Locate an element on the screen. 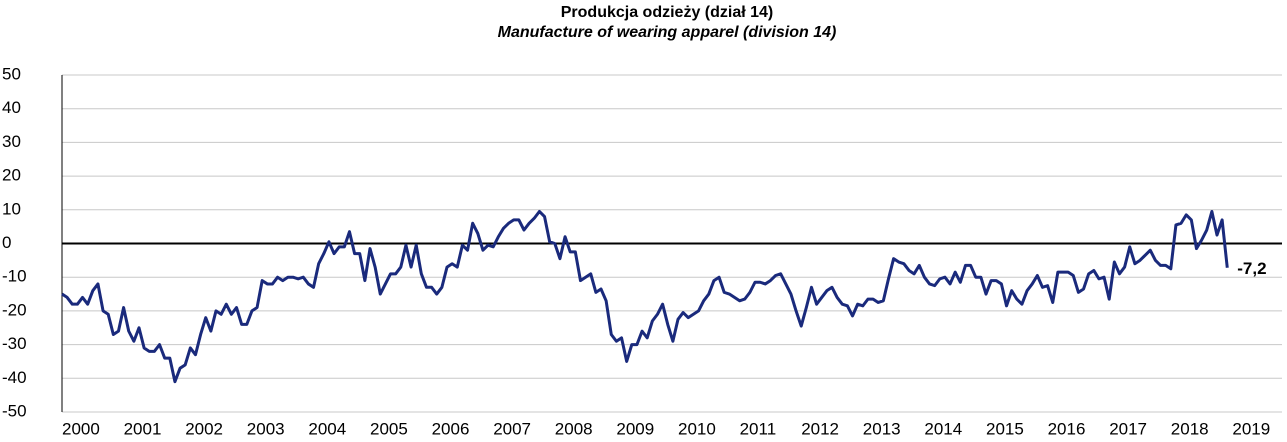 This screenshot has width=1287, height=442. y-tick-label: 30 is located at coordinates (11, 141).